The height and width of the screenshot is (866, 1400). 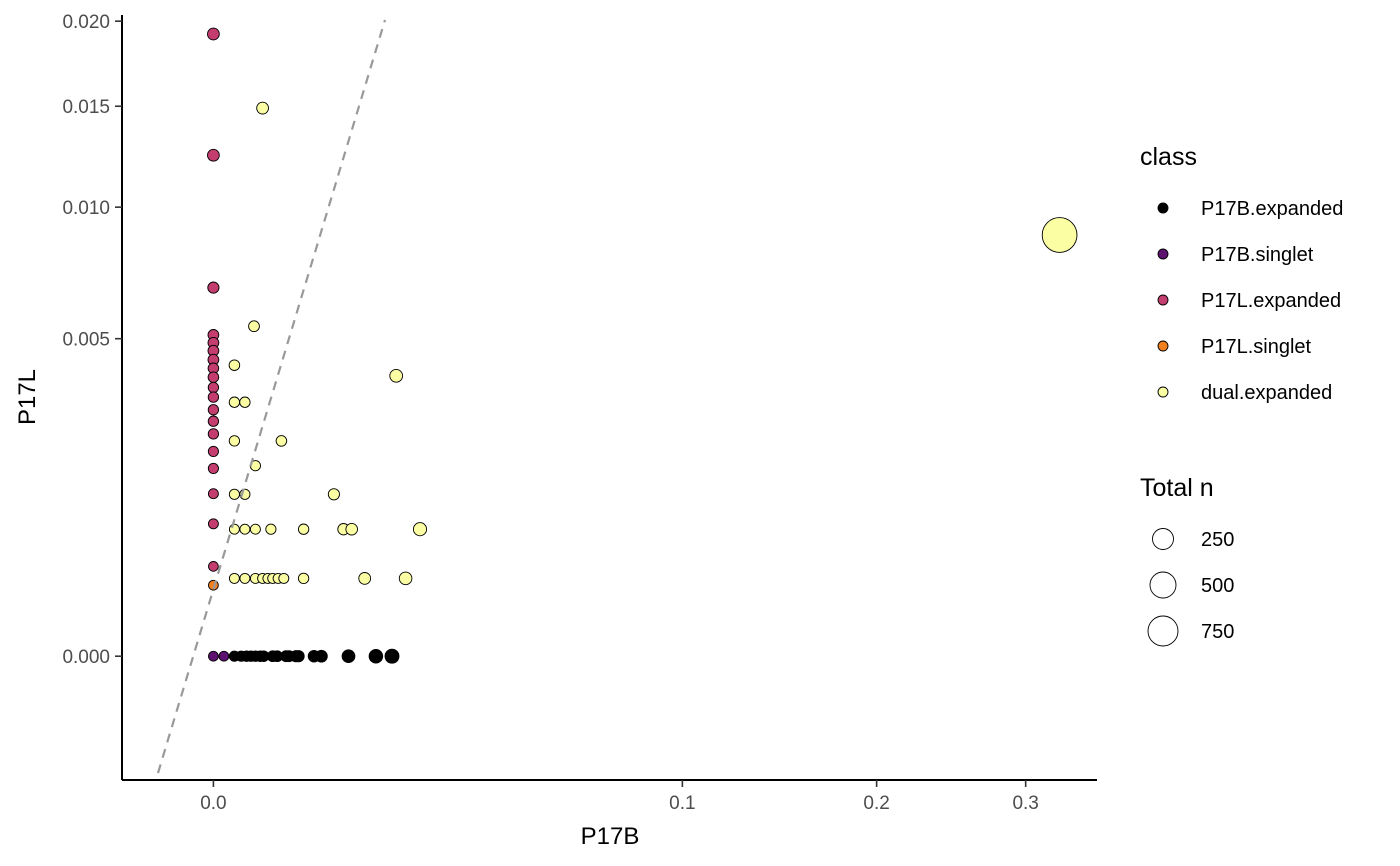 What do you see at coordinates (1163, 208) in the screenshot?
I see `legend-key-P17B-expanded` at bounding box center [1163, 208].